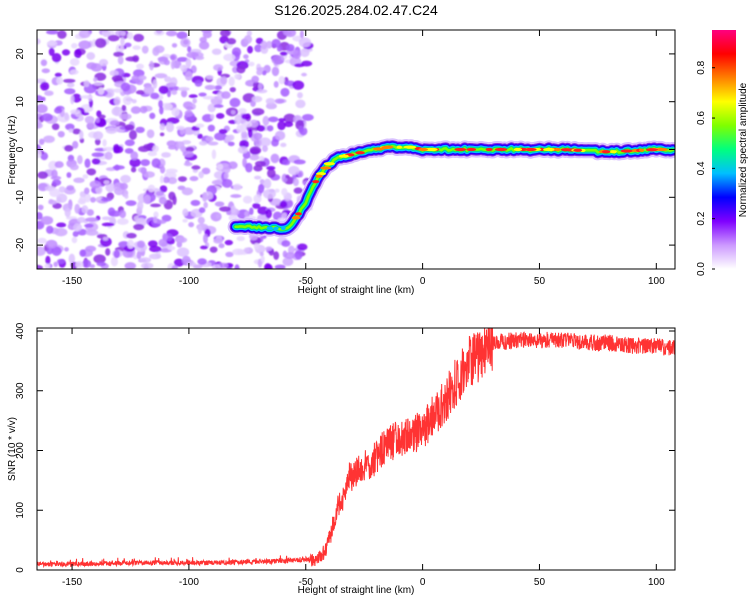 The width and height of the screenshot is (750, 600). What do you see at coordinates (701, 118) in the screenshot?
I see `colorbar-tick-label: 0.6` at bounding box center [701, 118].